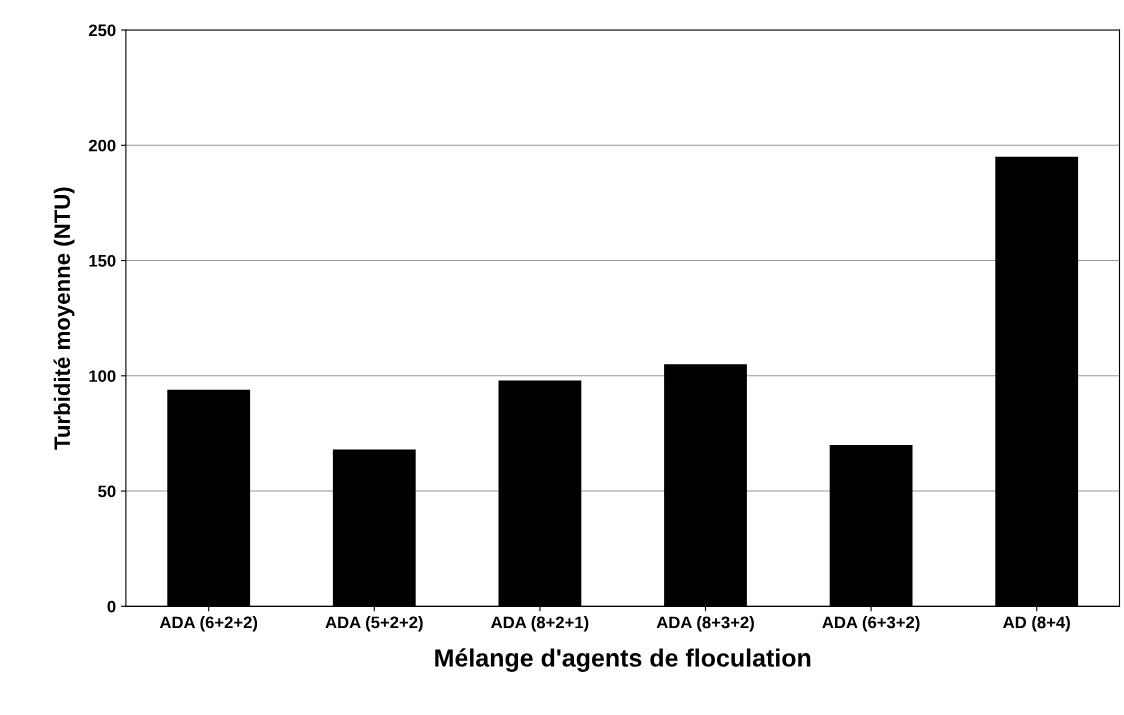 This screenshot has height=715, width=1124. Describe the element at coordinates (623, 660) in the screenshot. I see `x-axis-title: Mélange d'agents de floculation` at that location.